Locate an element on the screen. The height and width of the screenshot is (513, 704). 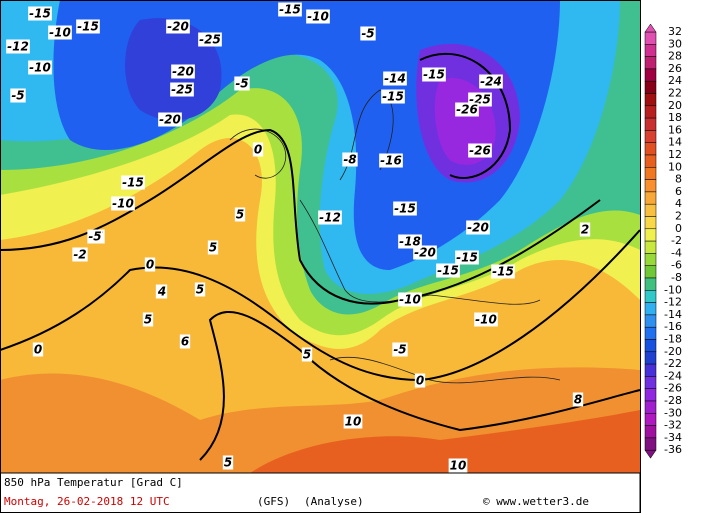
colorbar-label: 10 is located at coordinates (675, 166).